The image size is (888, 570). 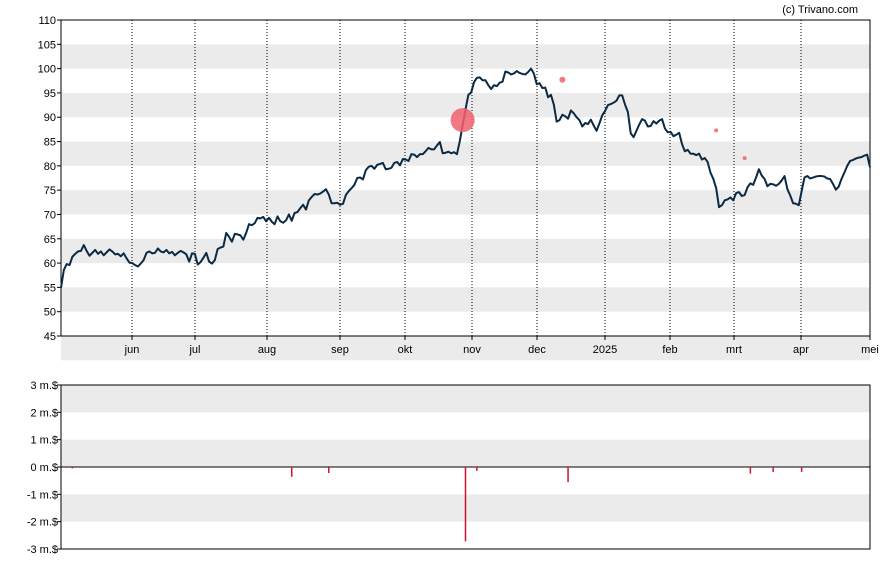 I want to click on credit-label: (c) Trivano.com, so click(x=820, y=10).